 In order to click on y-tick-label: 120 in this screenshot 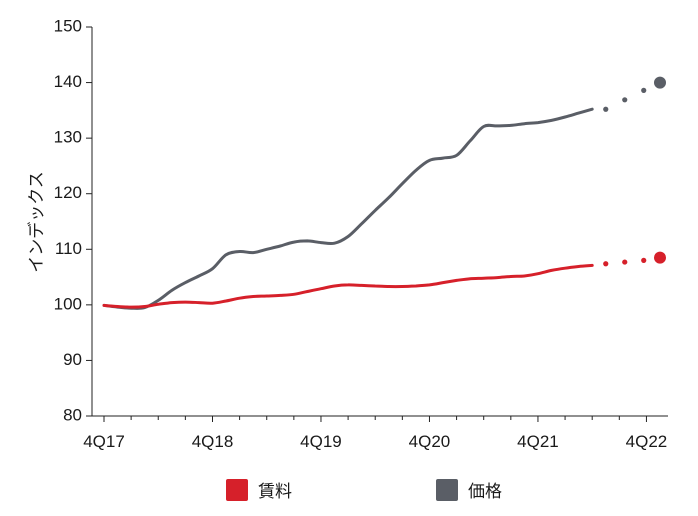, I will do `click(68, 192)`.